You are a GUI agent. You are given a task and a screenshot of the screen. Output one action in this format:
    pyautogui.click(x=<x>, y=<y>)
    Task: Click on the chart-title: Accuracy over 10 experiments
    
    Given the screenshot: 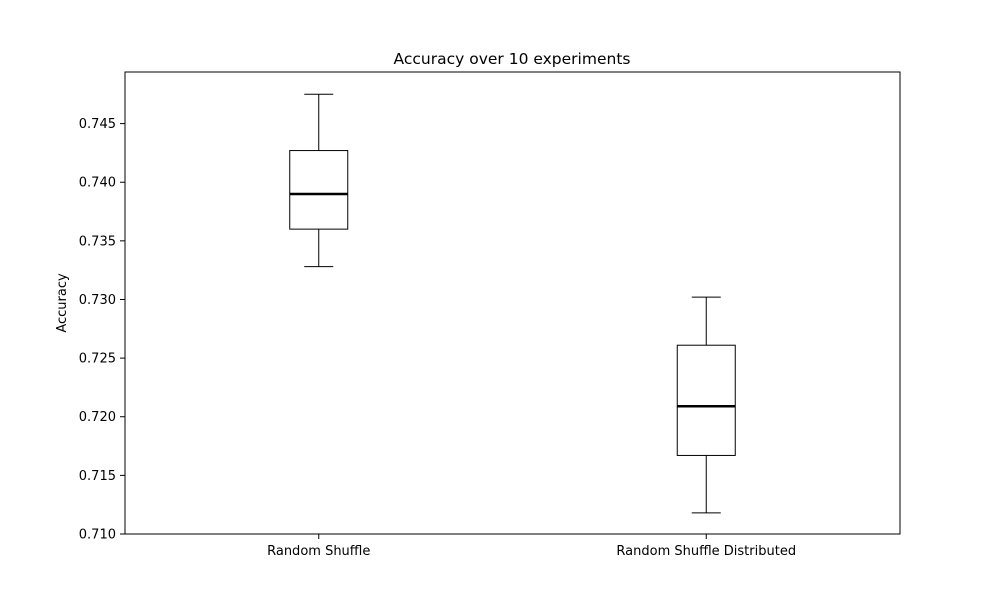 What is the action you would take?
    pyautogui.click(x=512, y=59)
    